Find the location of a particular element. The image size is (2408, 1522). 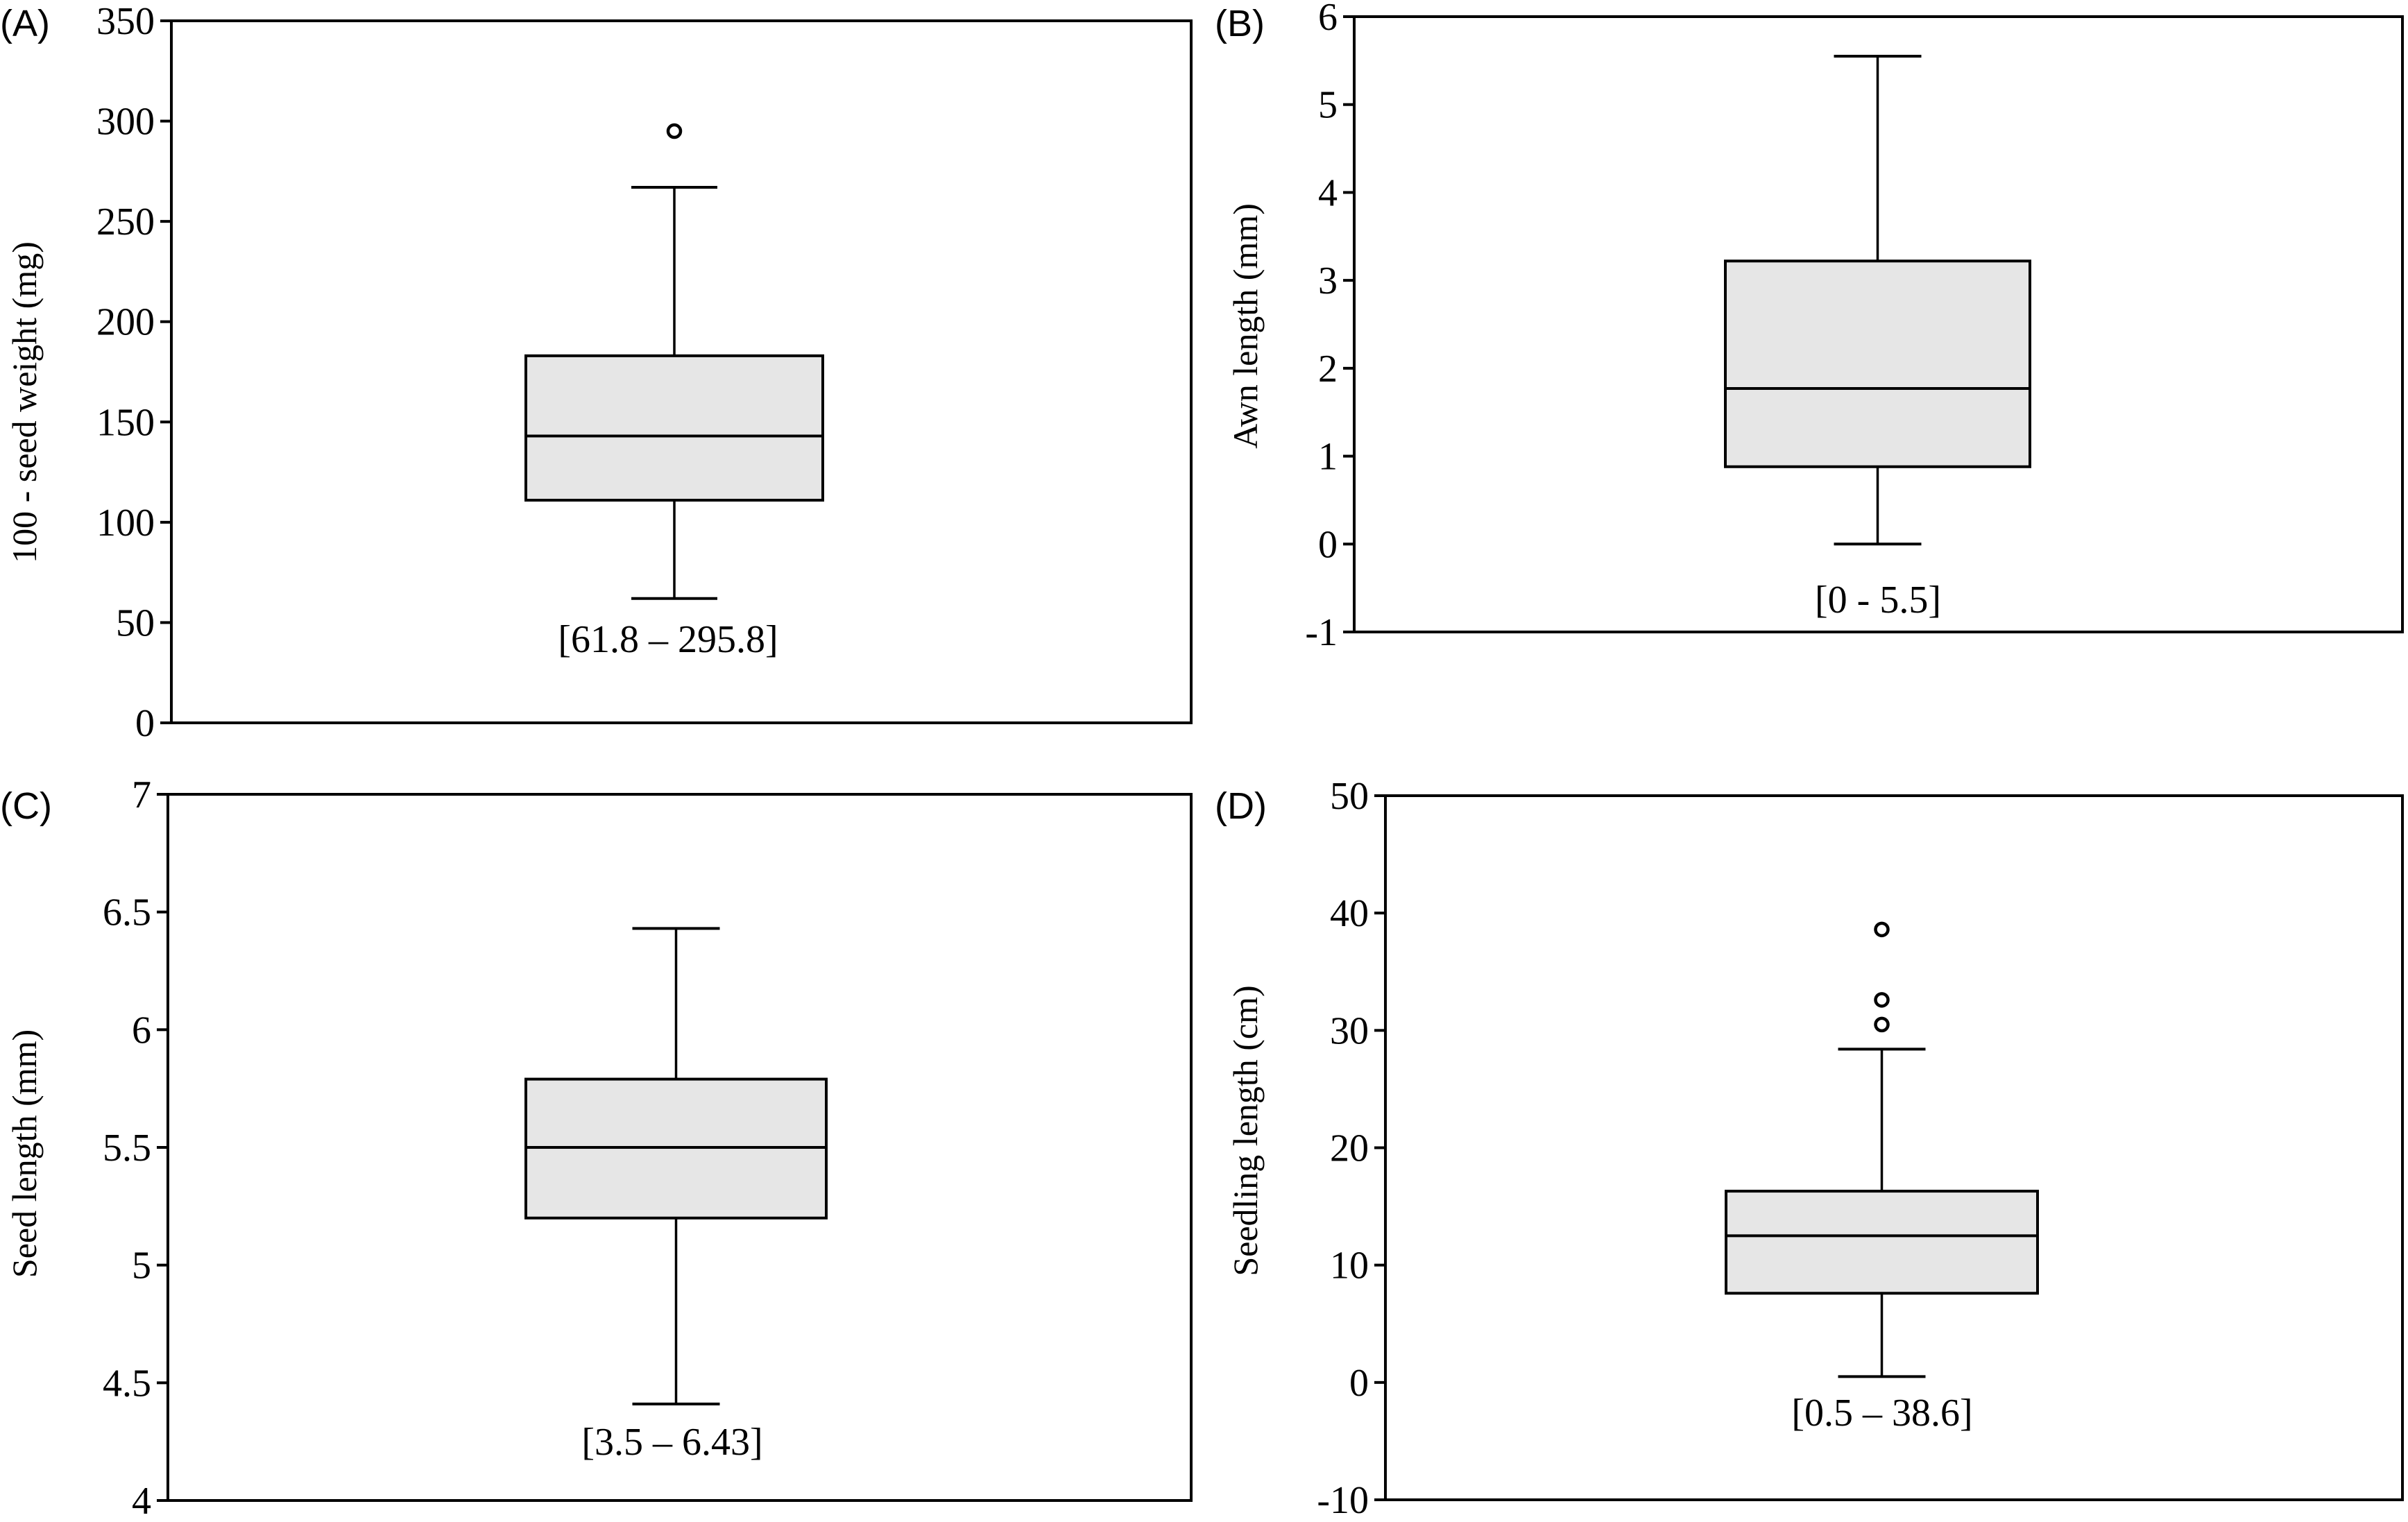

y-tick-label-d: 0 is located at coordinates (1359, 1383).